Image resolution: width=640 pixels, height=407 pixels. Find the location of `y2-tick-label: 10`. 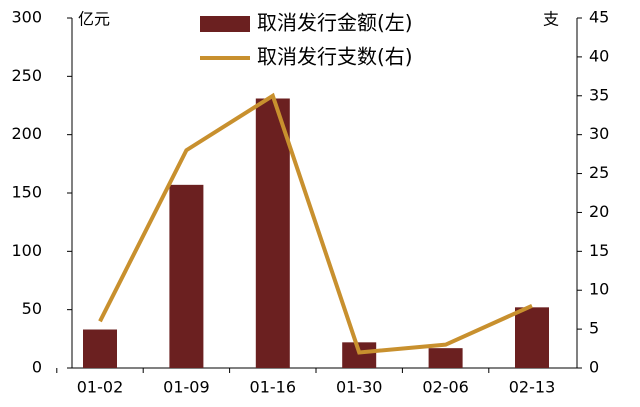

y2-tick-label: 10 is located at coordinates (599, 289).